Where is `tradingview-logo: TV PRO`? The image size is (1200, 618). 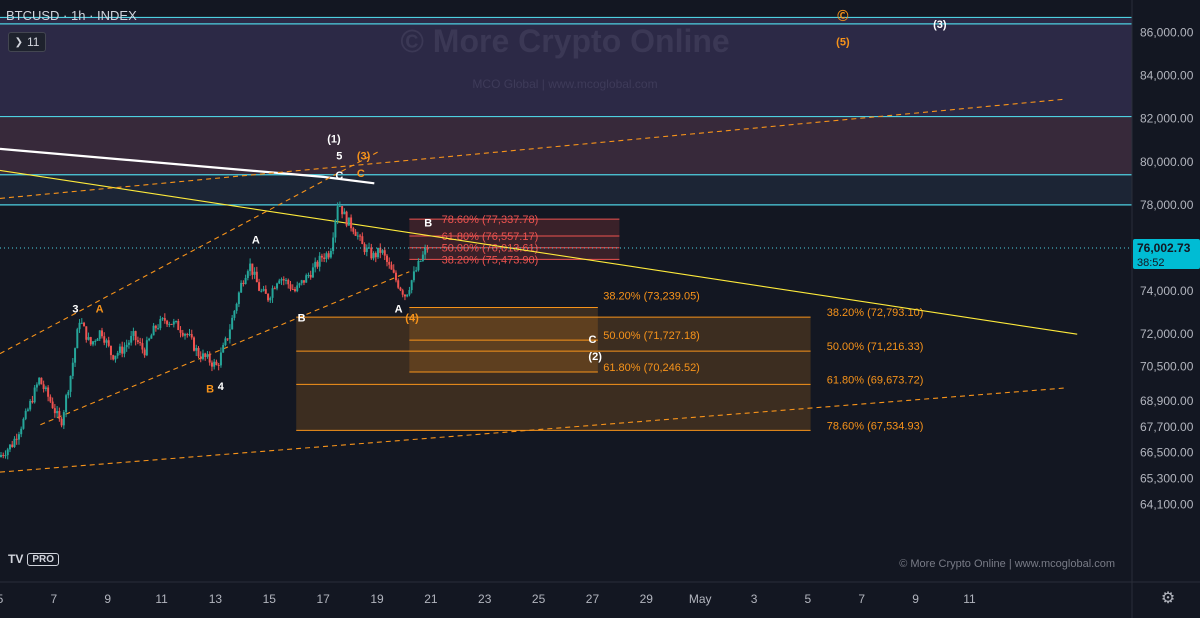 tradingview-logo: TV PRO is located at coordinates (34, 559).